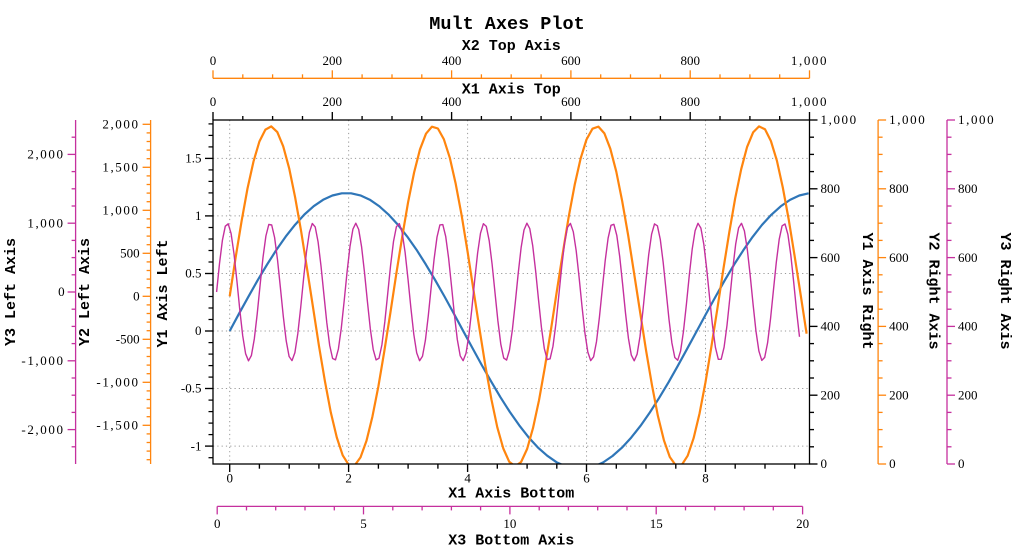 This screenshot has width=1014, height=558. I want to click on svg-text: -1, so click(196, 445).